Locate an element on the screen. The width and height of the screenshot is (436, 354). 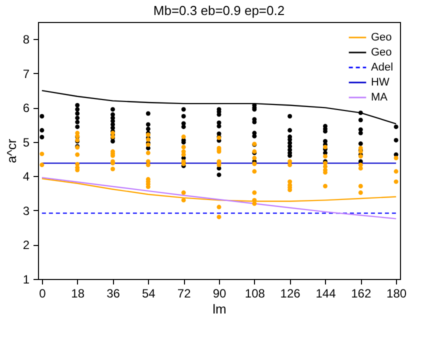
legend-label: Adel is located at coordinates (382, 68).